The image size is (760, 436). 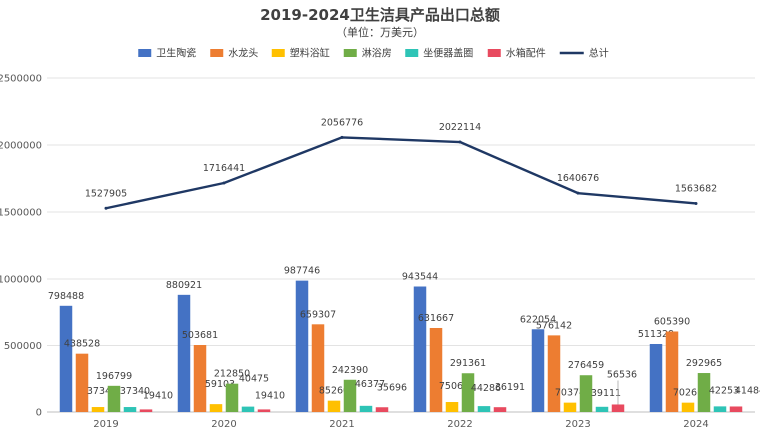 What do you see at coordinates (114, 376) in the screenshot?
I see `data-label: 196799` at bounding box center [114, 376].